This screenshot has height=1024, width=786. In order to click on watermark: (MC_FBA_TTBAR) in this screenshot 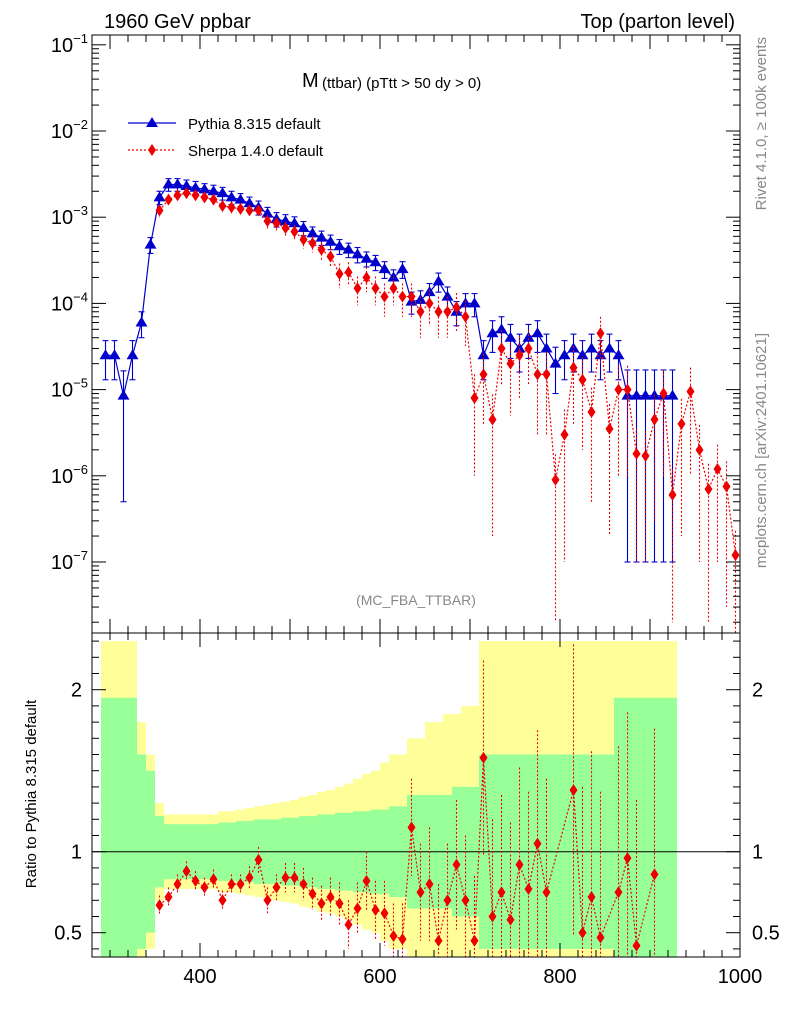, I will do `click(416, 600)`.